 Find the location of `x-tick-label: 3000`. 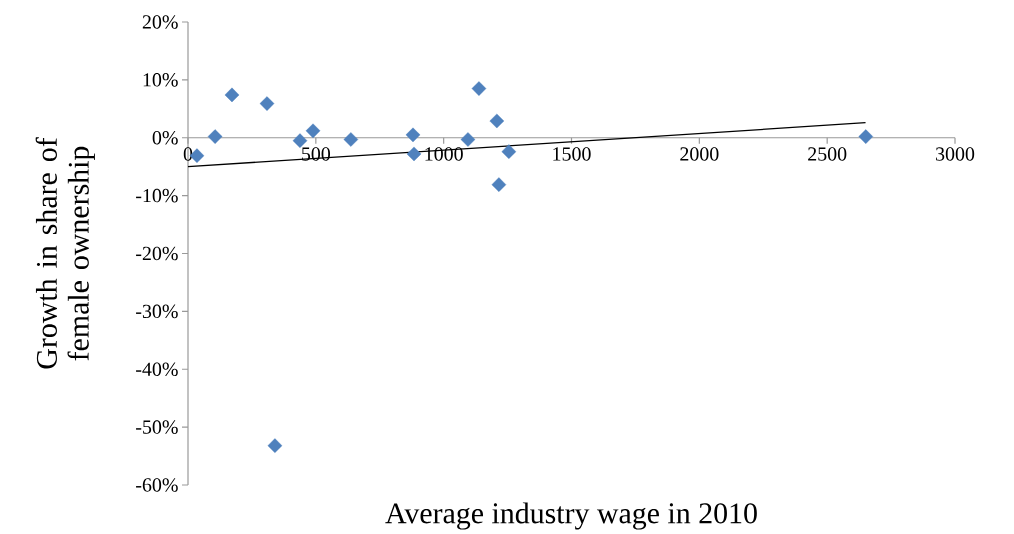

x-tick-label: 3000 is located at coordinates (955, 154).